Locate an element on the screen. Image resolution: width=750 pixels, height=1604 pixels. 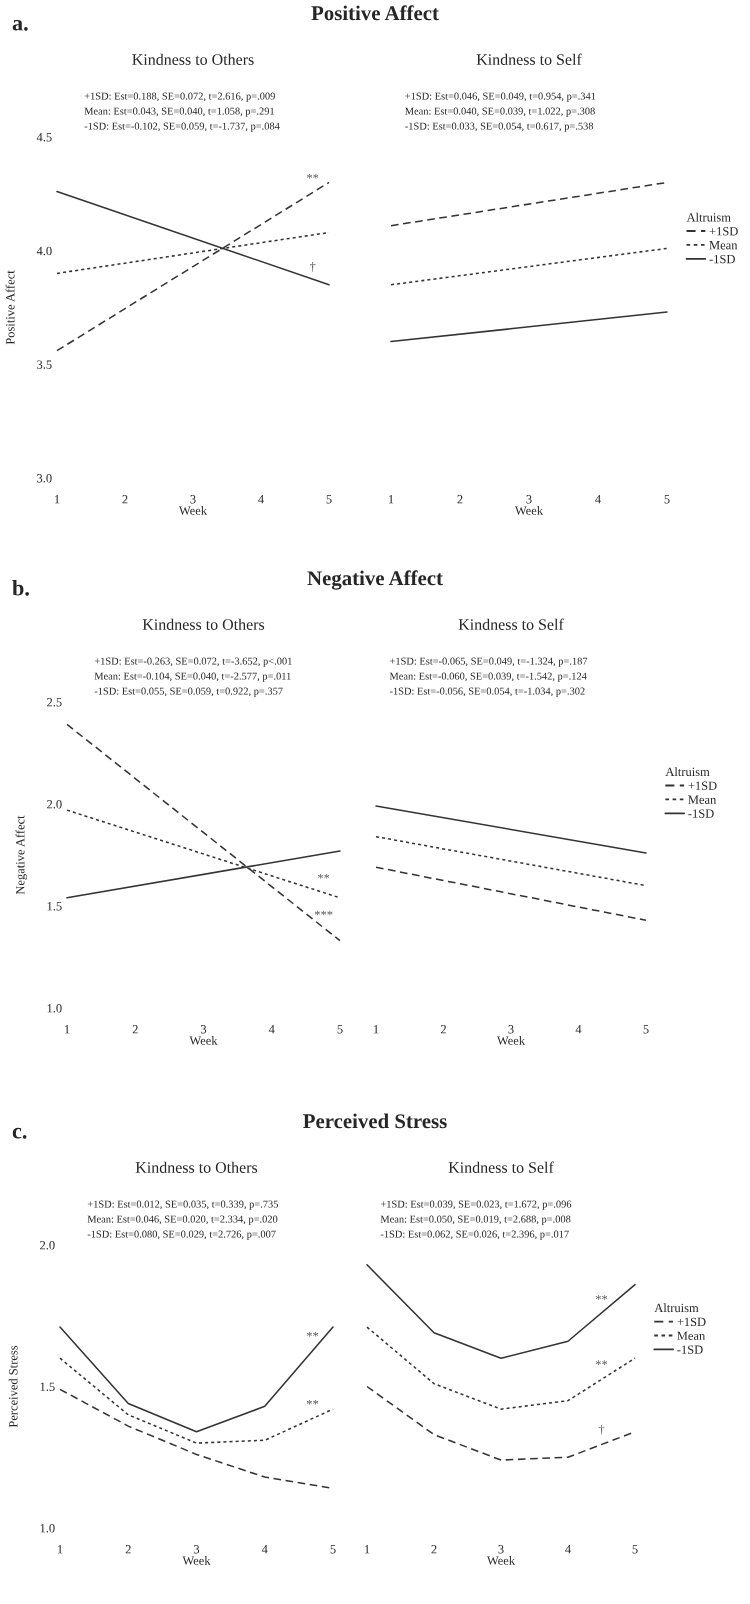
text: Negative Affect is located at coordinates (375, 580).